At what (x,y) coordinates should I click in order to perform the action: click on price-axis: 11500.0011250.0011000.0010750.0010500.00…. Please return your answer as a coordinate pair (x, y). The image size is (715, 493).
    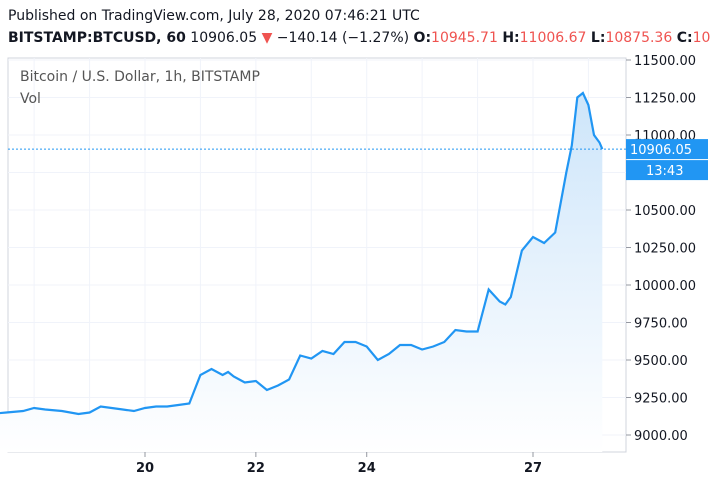
    Looking at the image, I should click on (661, 249).